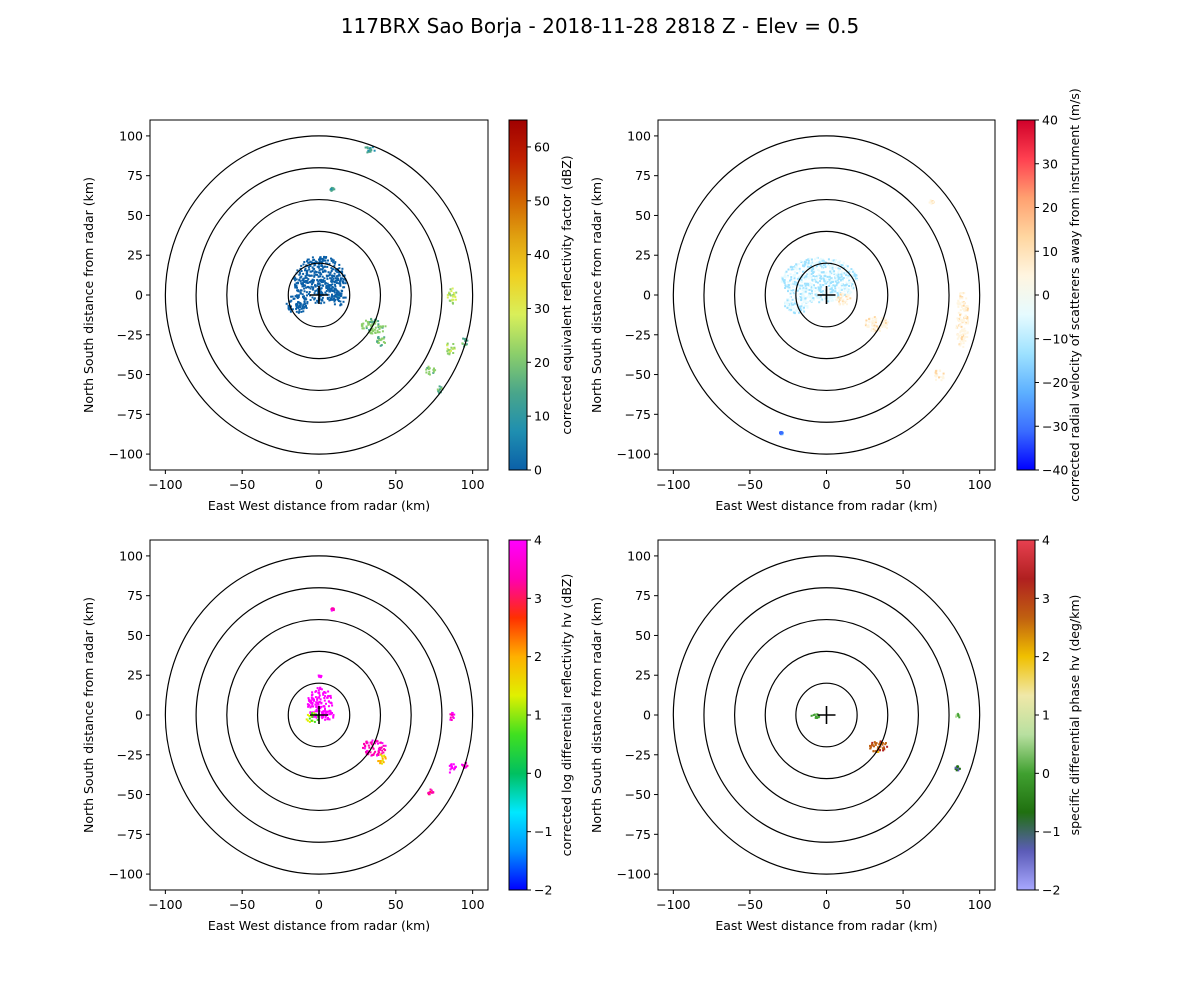 This screenshot has height=1000, width=1200. Describe the element at coordinates (1046, 715) in the screenshot. I see `colorbar-tick-label: 1` at that location.